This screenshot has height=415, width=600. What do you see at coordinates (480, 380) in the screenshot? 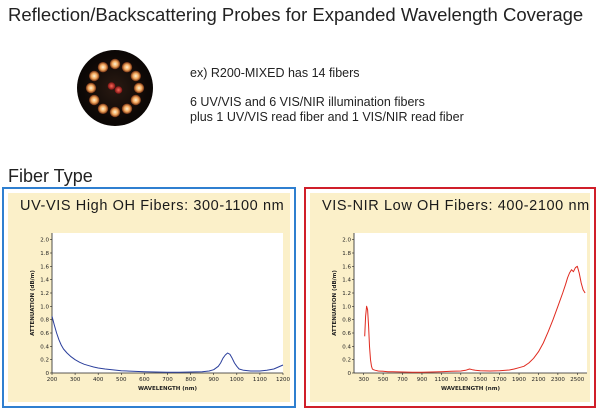
I see `vis-nir-x-tick-label: 1500` at bounding box center [480, 380].